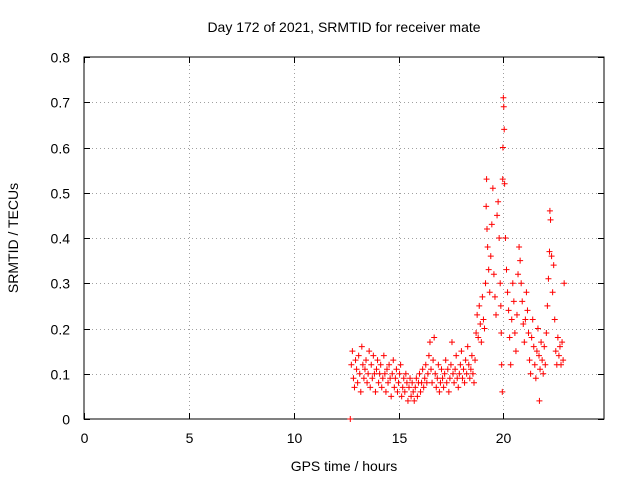 The height and width of the screenshot is (480, 640). Describe the element at coordinates (61, 330) in the screenshot. I see `y-tick-label: 0.2` at that location.